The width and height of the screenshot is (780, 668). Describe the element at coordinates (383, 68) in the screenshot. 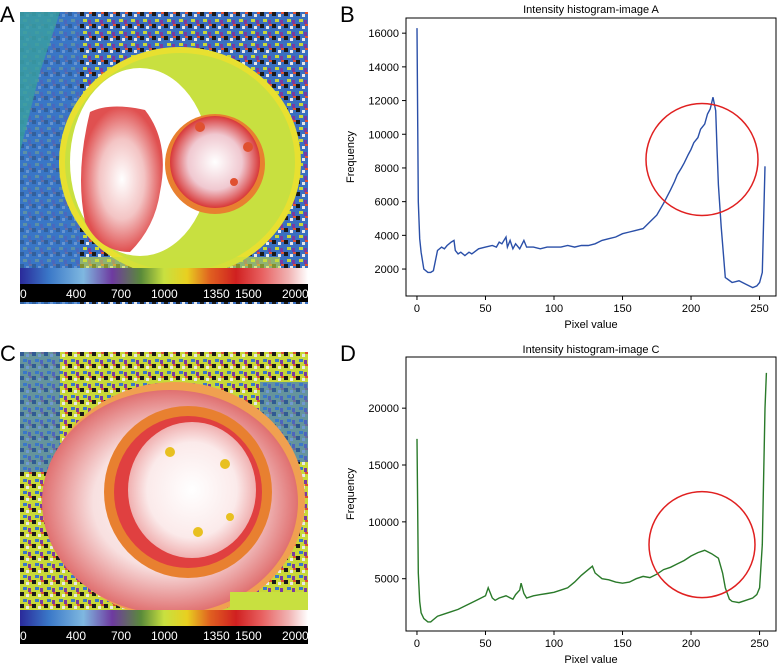

I see `y-tick-label: 14000` at that location.